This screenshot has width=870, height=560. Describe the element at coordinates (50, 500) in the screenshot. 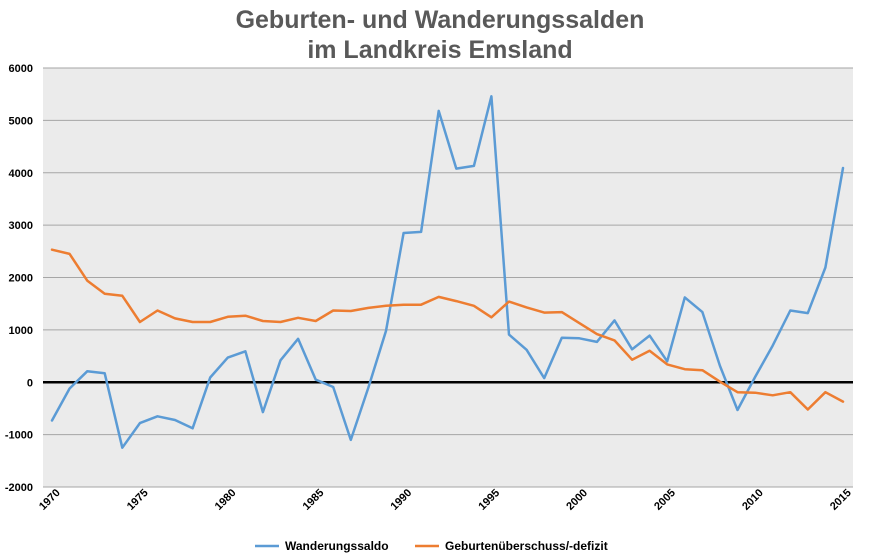

I see `x-tick-label: 1970` at that location.